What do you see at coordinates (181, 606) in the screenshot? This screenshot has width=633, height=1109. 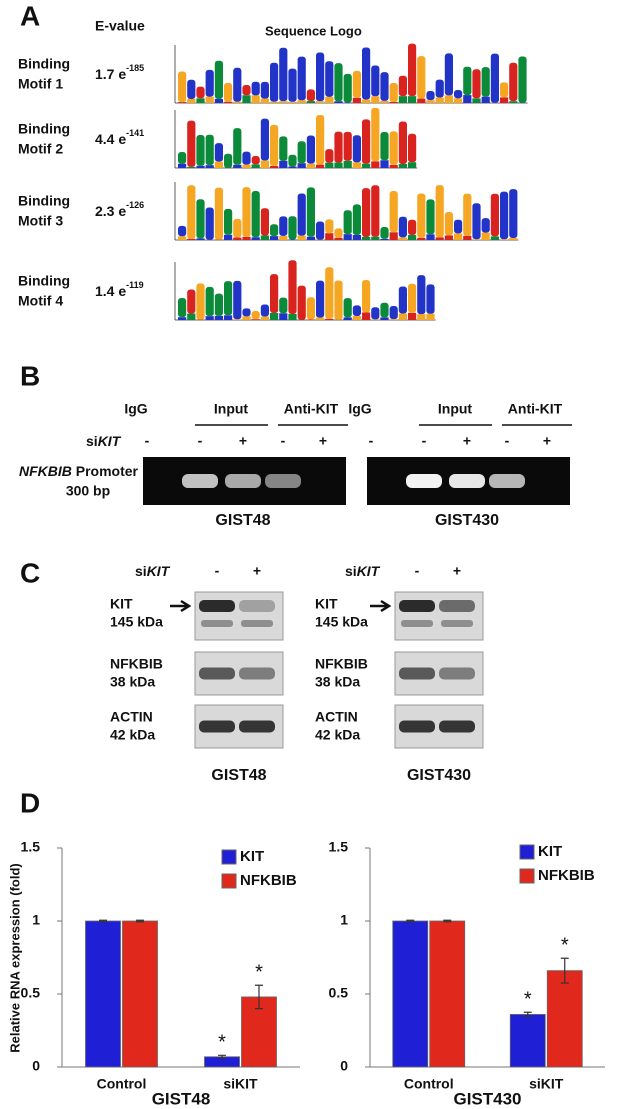 I see `arrow` at bounding box center [181, 606].